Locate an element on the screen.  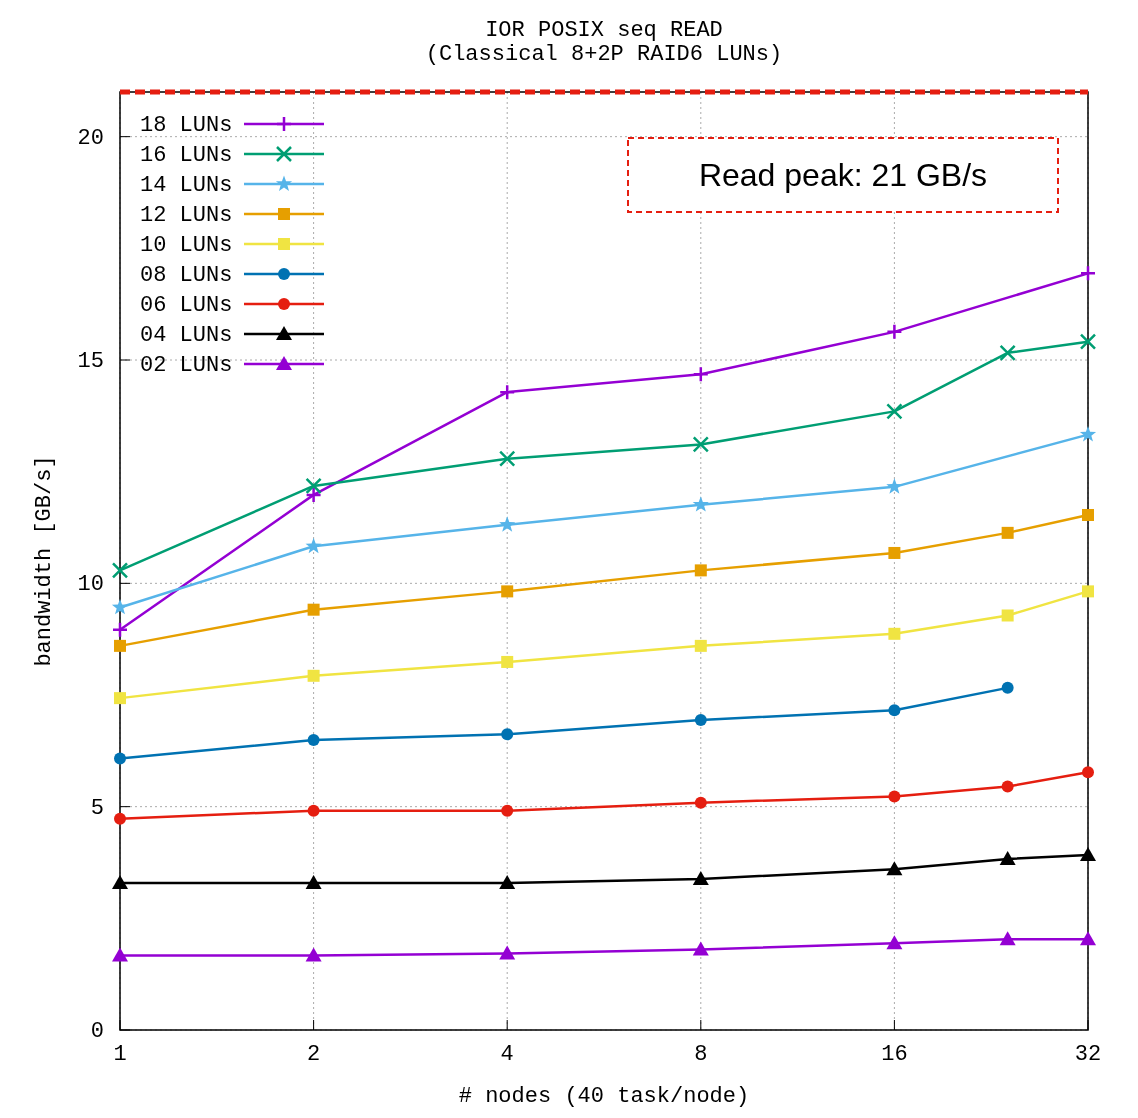
y-axis-title: bandwidth [GB/s] is located at coordinates (44, 561).